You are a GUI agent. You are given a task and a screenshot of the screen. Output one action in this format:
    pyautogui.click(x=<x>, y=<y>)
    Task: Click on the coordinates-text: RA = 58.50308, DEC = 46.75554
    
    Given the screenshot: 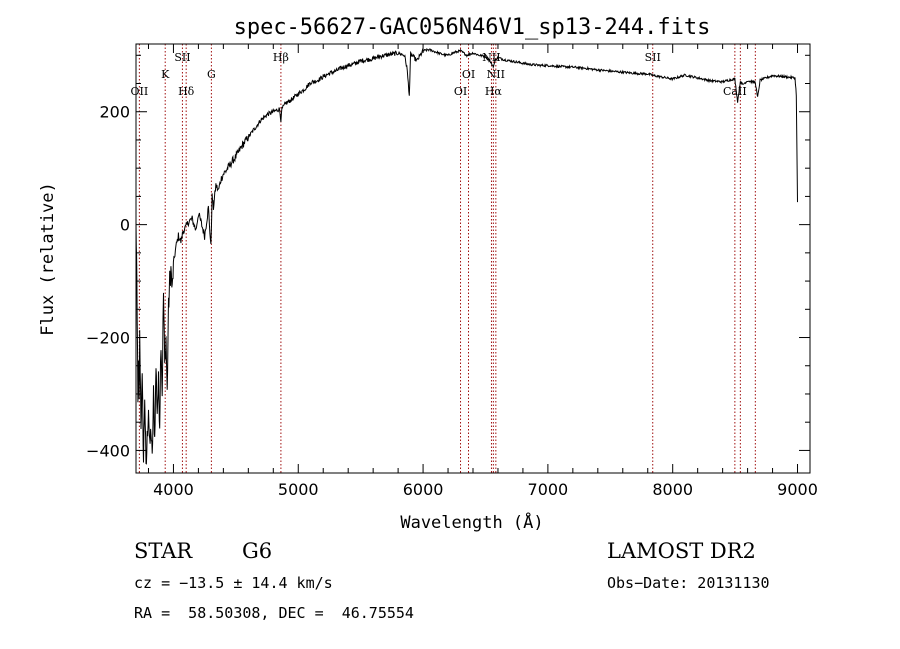 What is the action you would take?
    pyautogui.click(x=274, y=613)
    